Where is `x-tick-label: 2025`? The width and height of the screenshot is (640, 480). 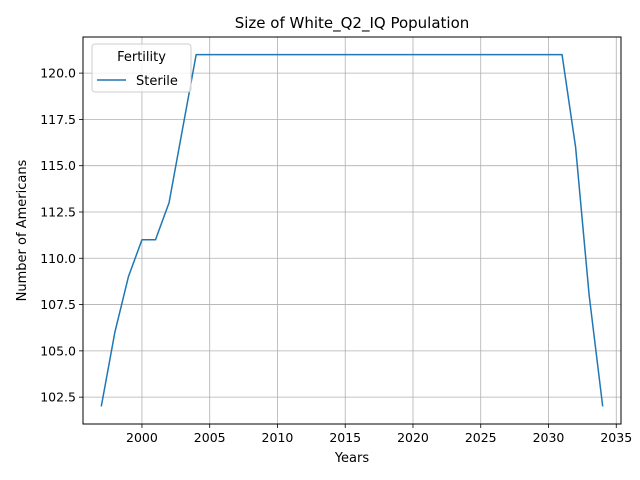 x-tick-label: 2025 is located at coordinates (481, 437).